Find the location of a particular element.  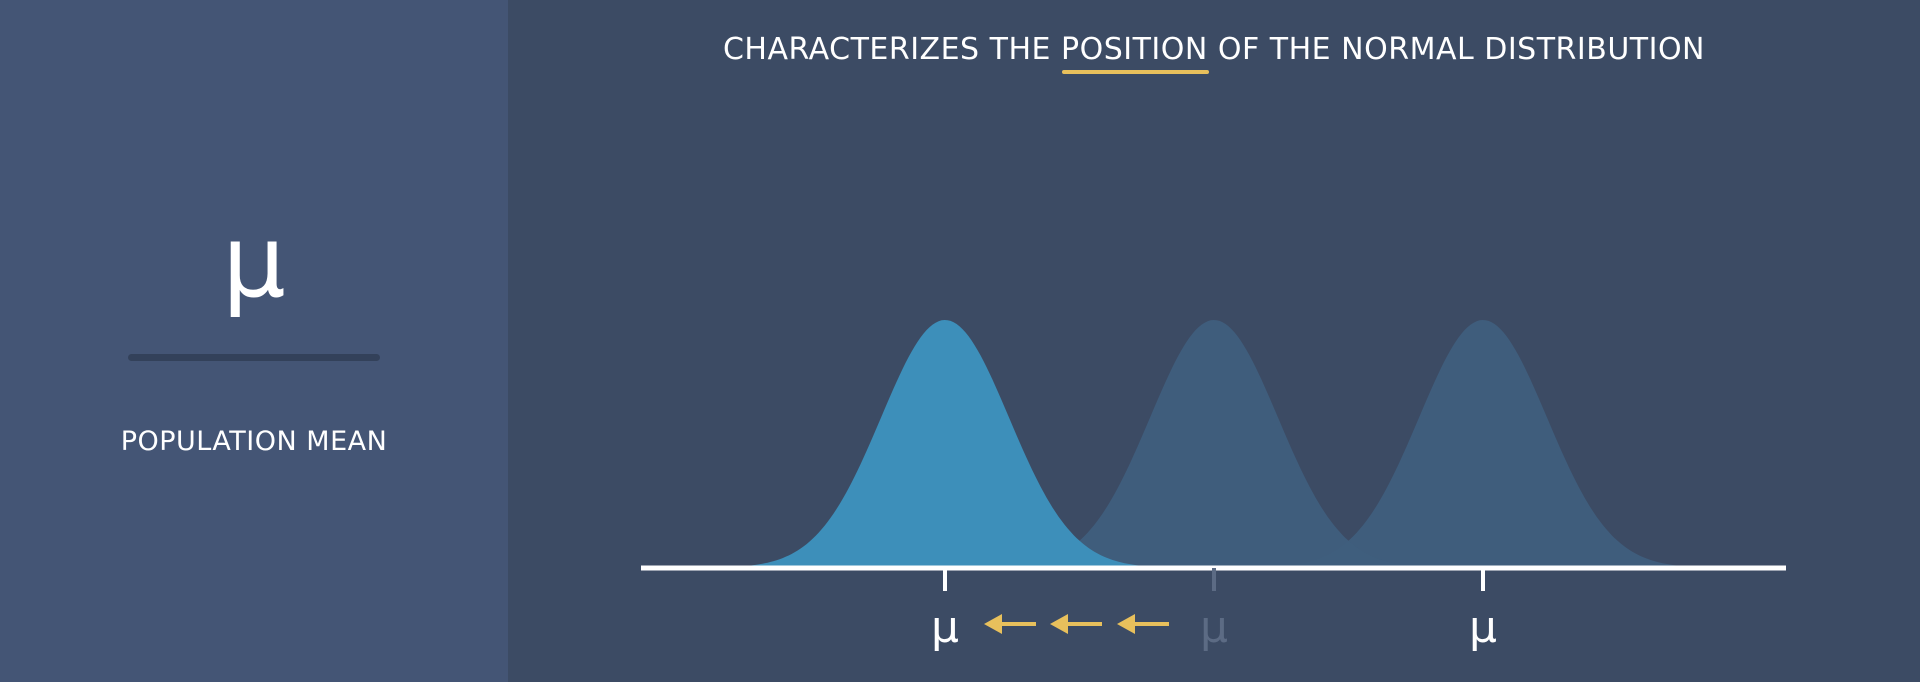

divider is located at coordinates (254, 357).